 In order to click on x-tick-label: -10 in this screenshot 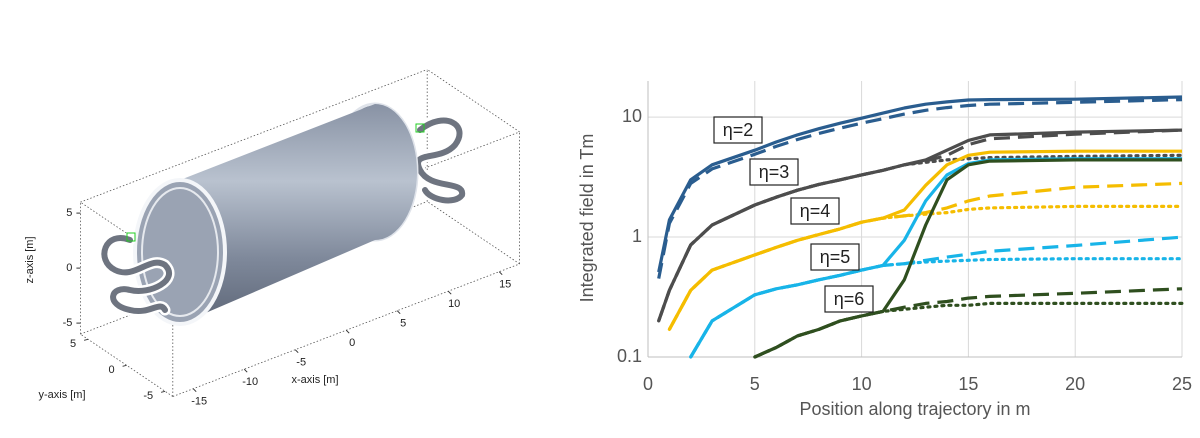, I will do `click(250, 382)`.